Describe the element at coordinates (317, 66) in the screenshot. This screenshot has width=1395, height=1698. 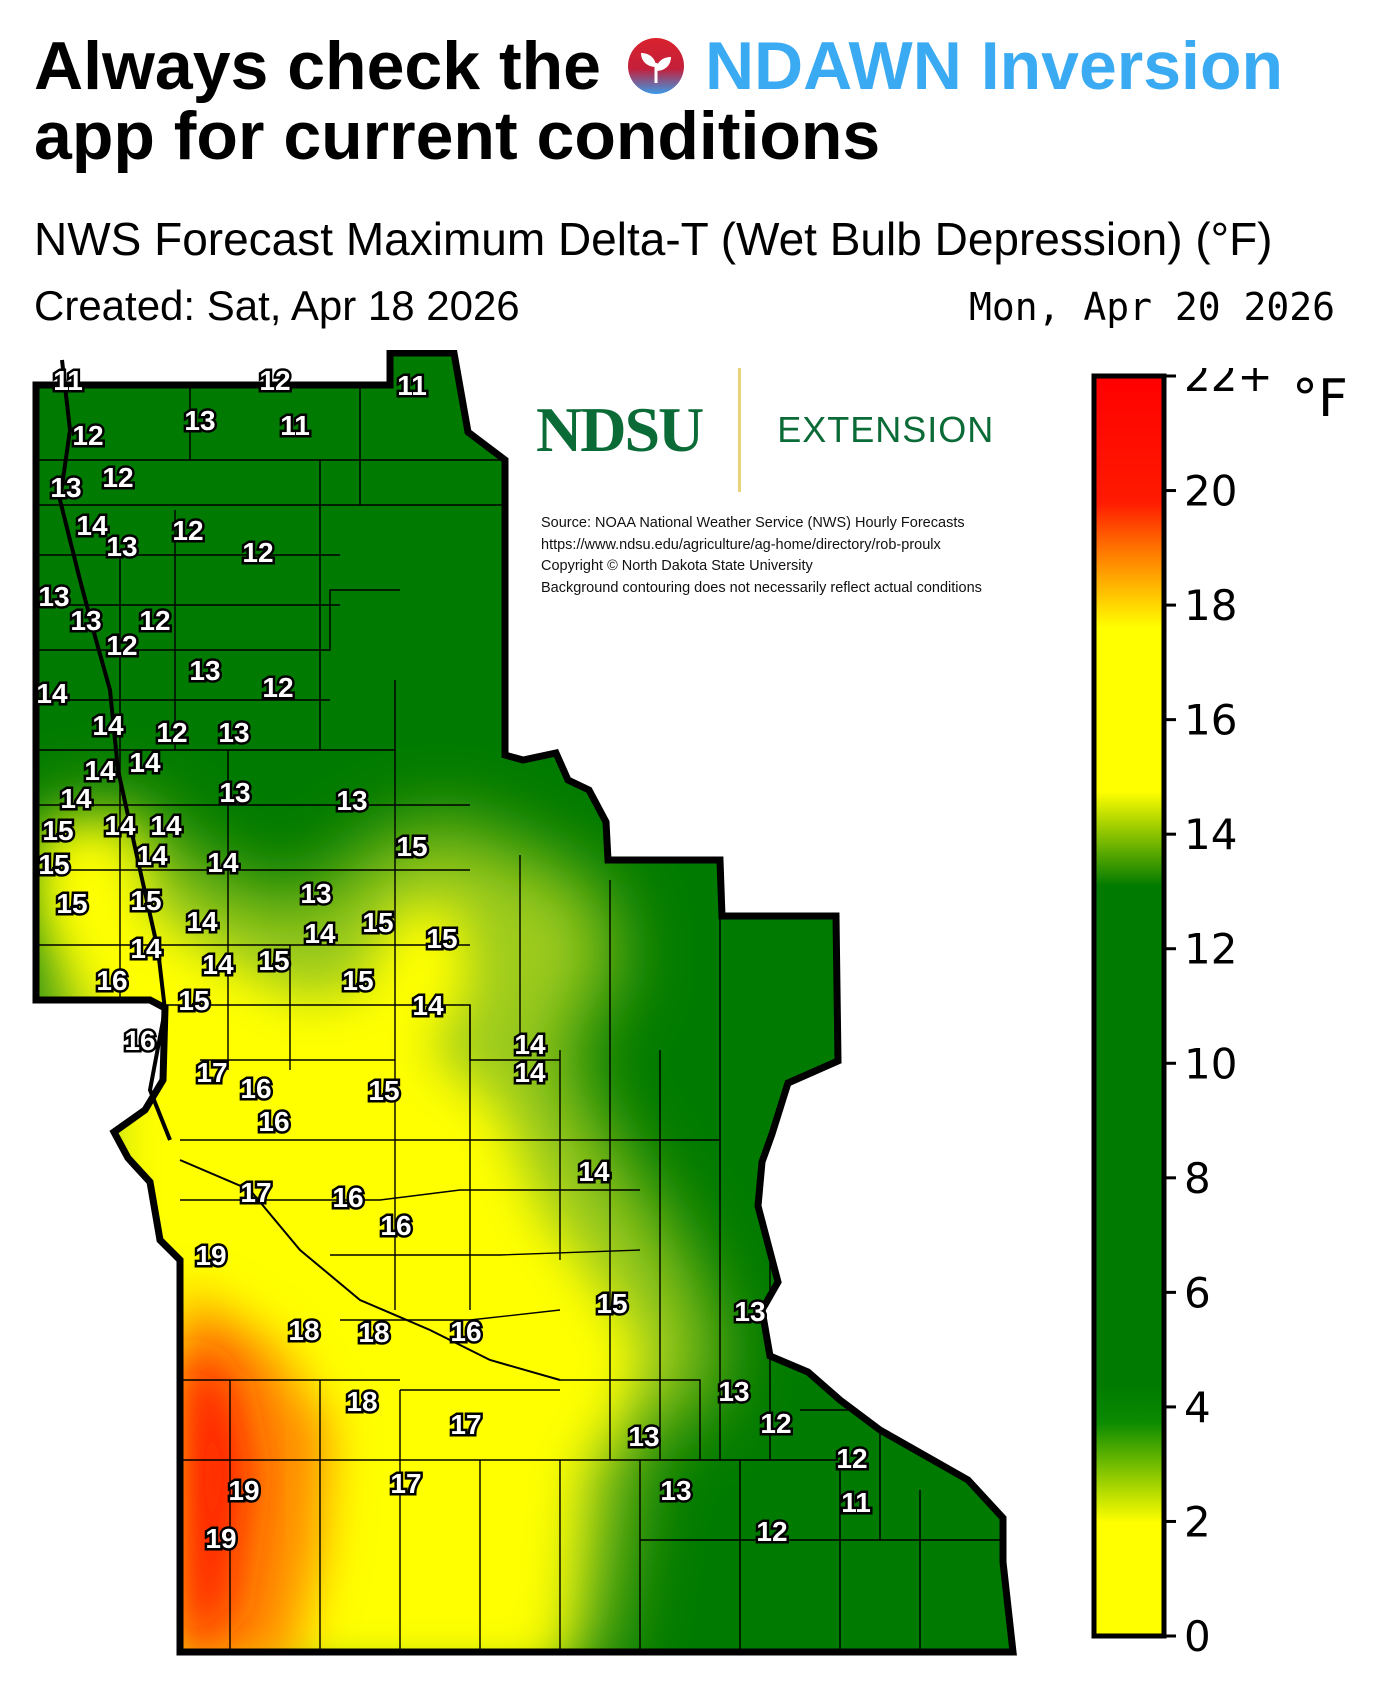
I see `headline-prefix: Always check the` at that location.